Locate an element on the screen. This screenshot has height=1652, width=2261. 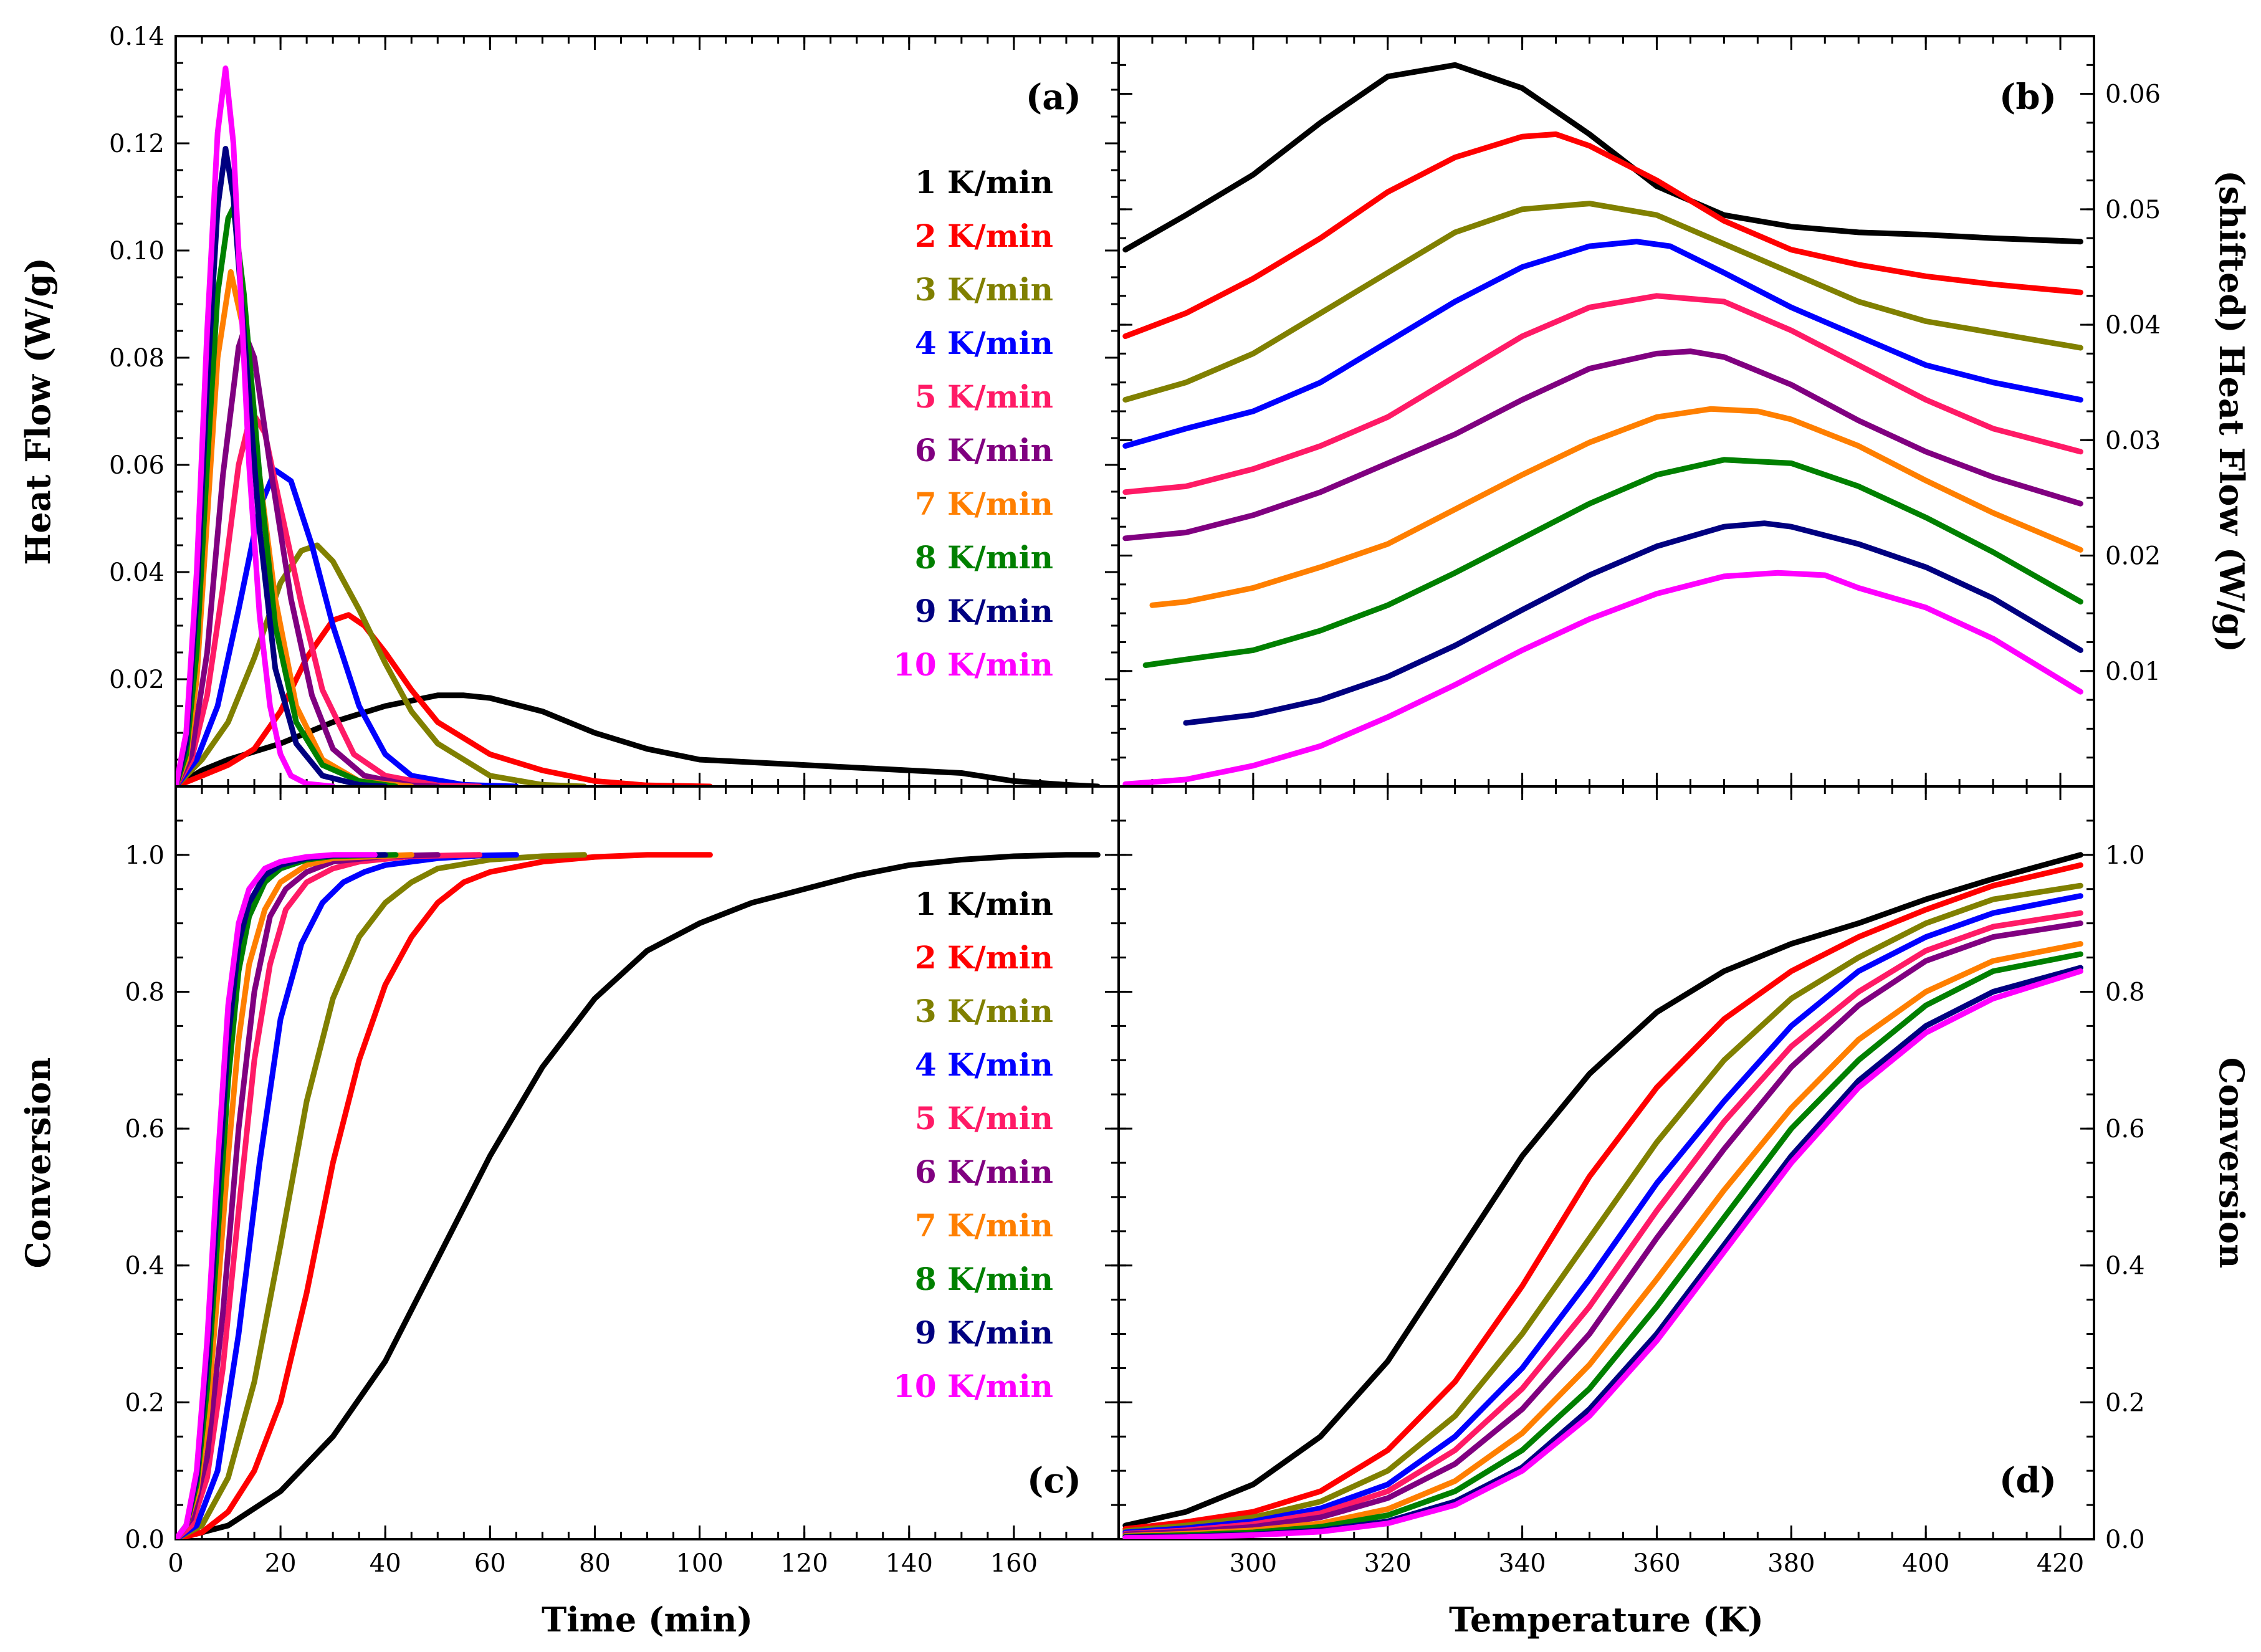
legend-entry: 4 K/min is located at coordinates (984, 1064).